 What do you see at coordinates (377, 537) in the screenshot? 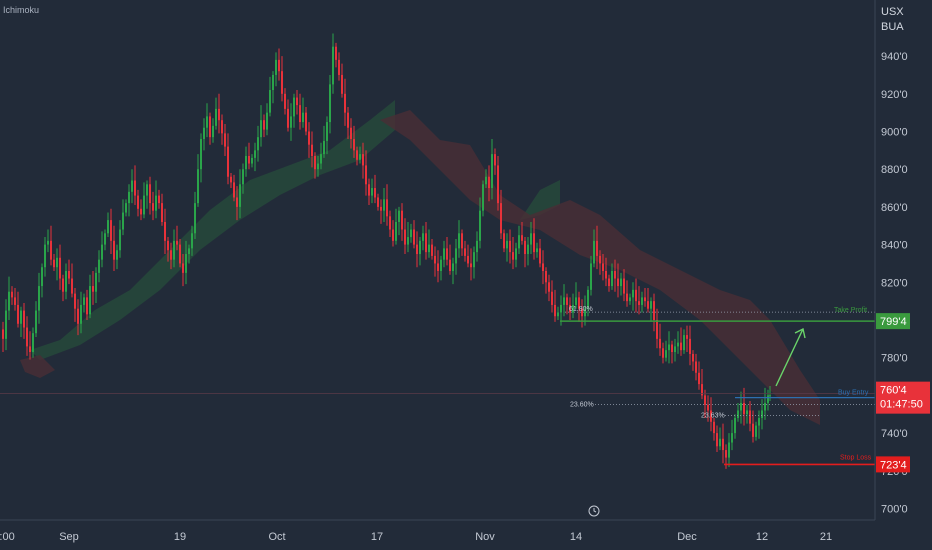
I see `x-tick-label: 17` at bounding box center [377, 537].